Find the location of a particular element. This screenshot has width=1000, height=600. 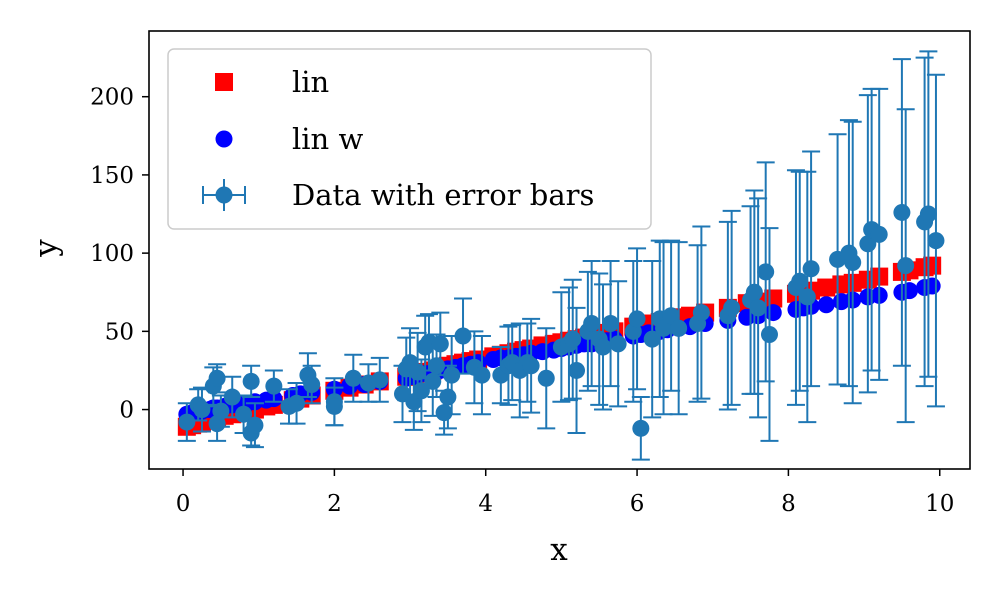

legend-label: lin is located at coordinates (310, 82).